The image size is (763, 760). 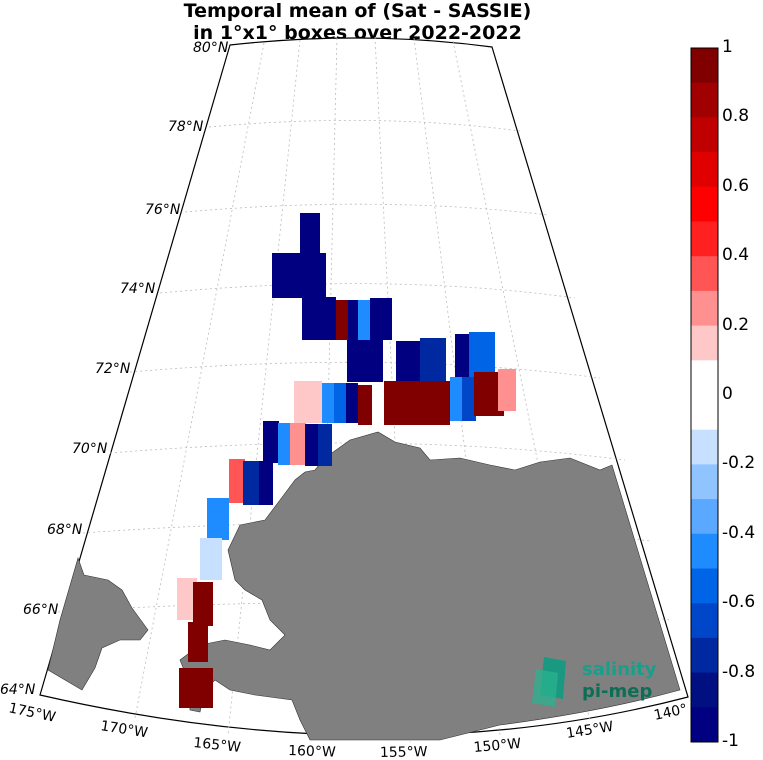 I want to click on lat-label-78n: 78°N, so click(x=186, y=127).